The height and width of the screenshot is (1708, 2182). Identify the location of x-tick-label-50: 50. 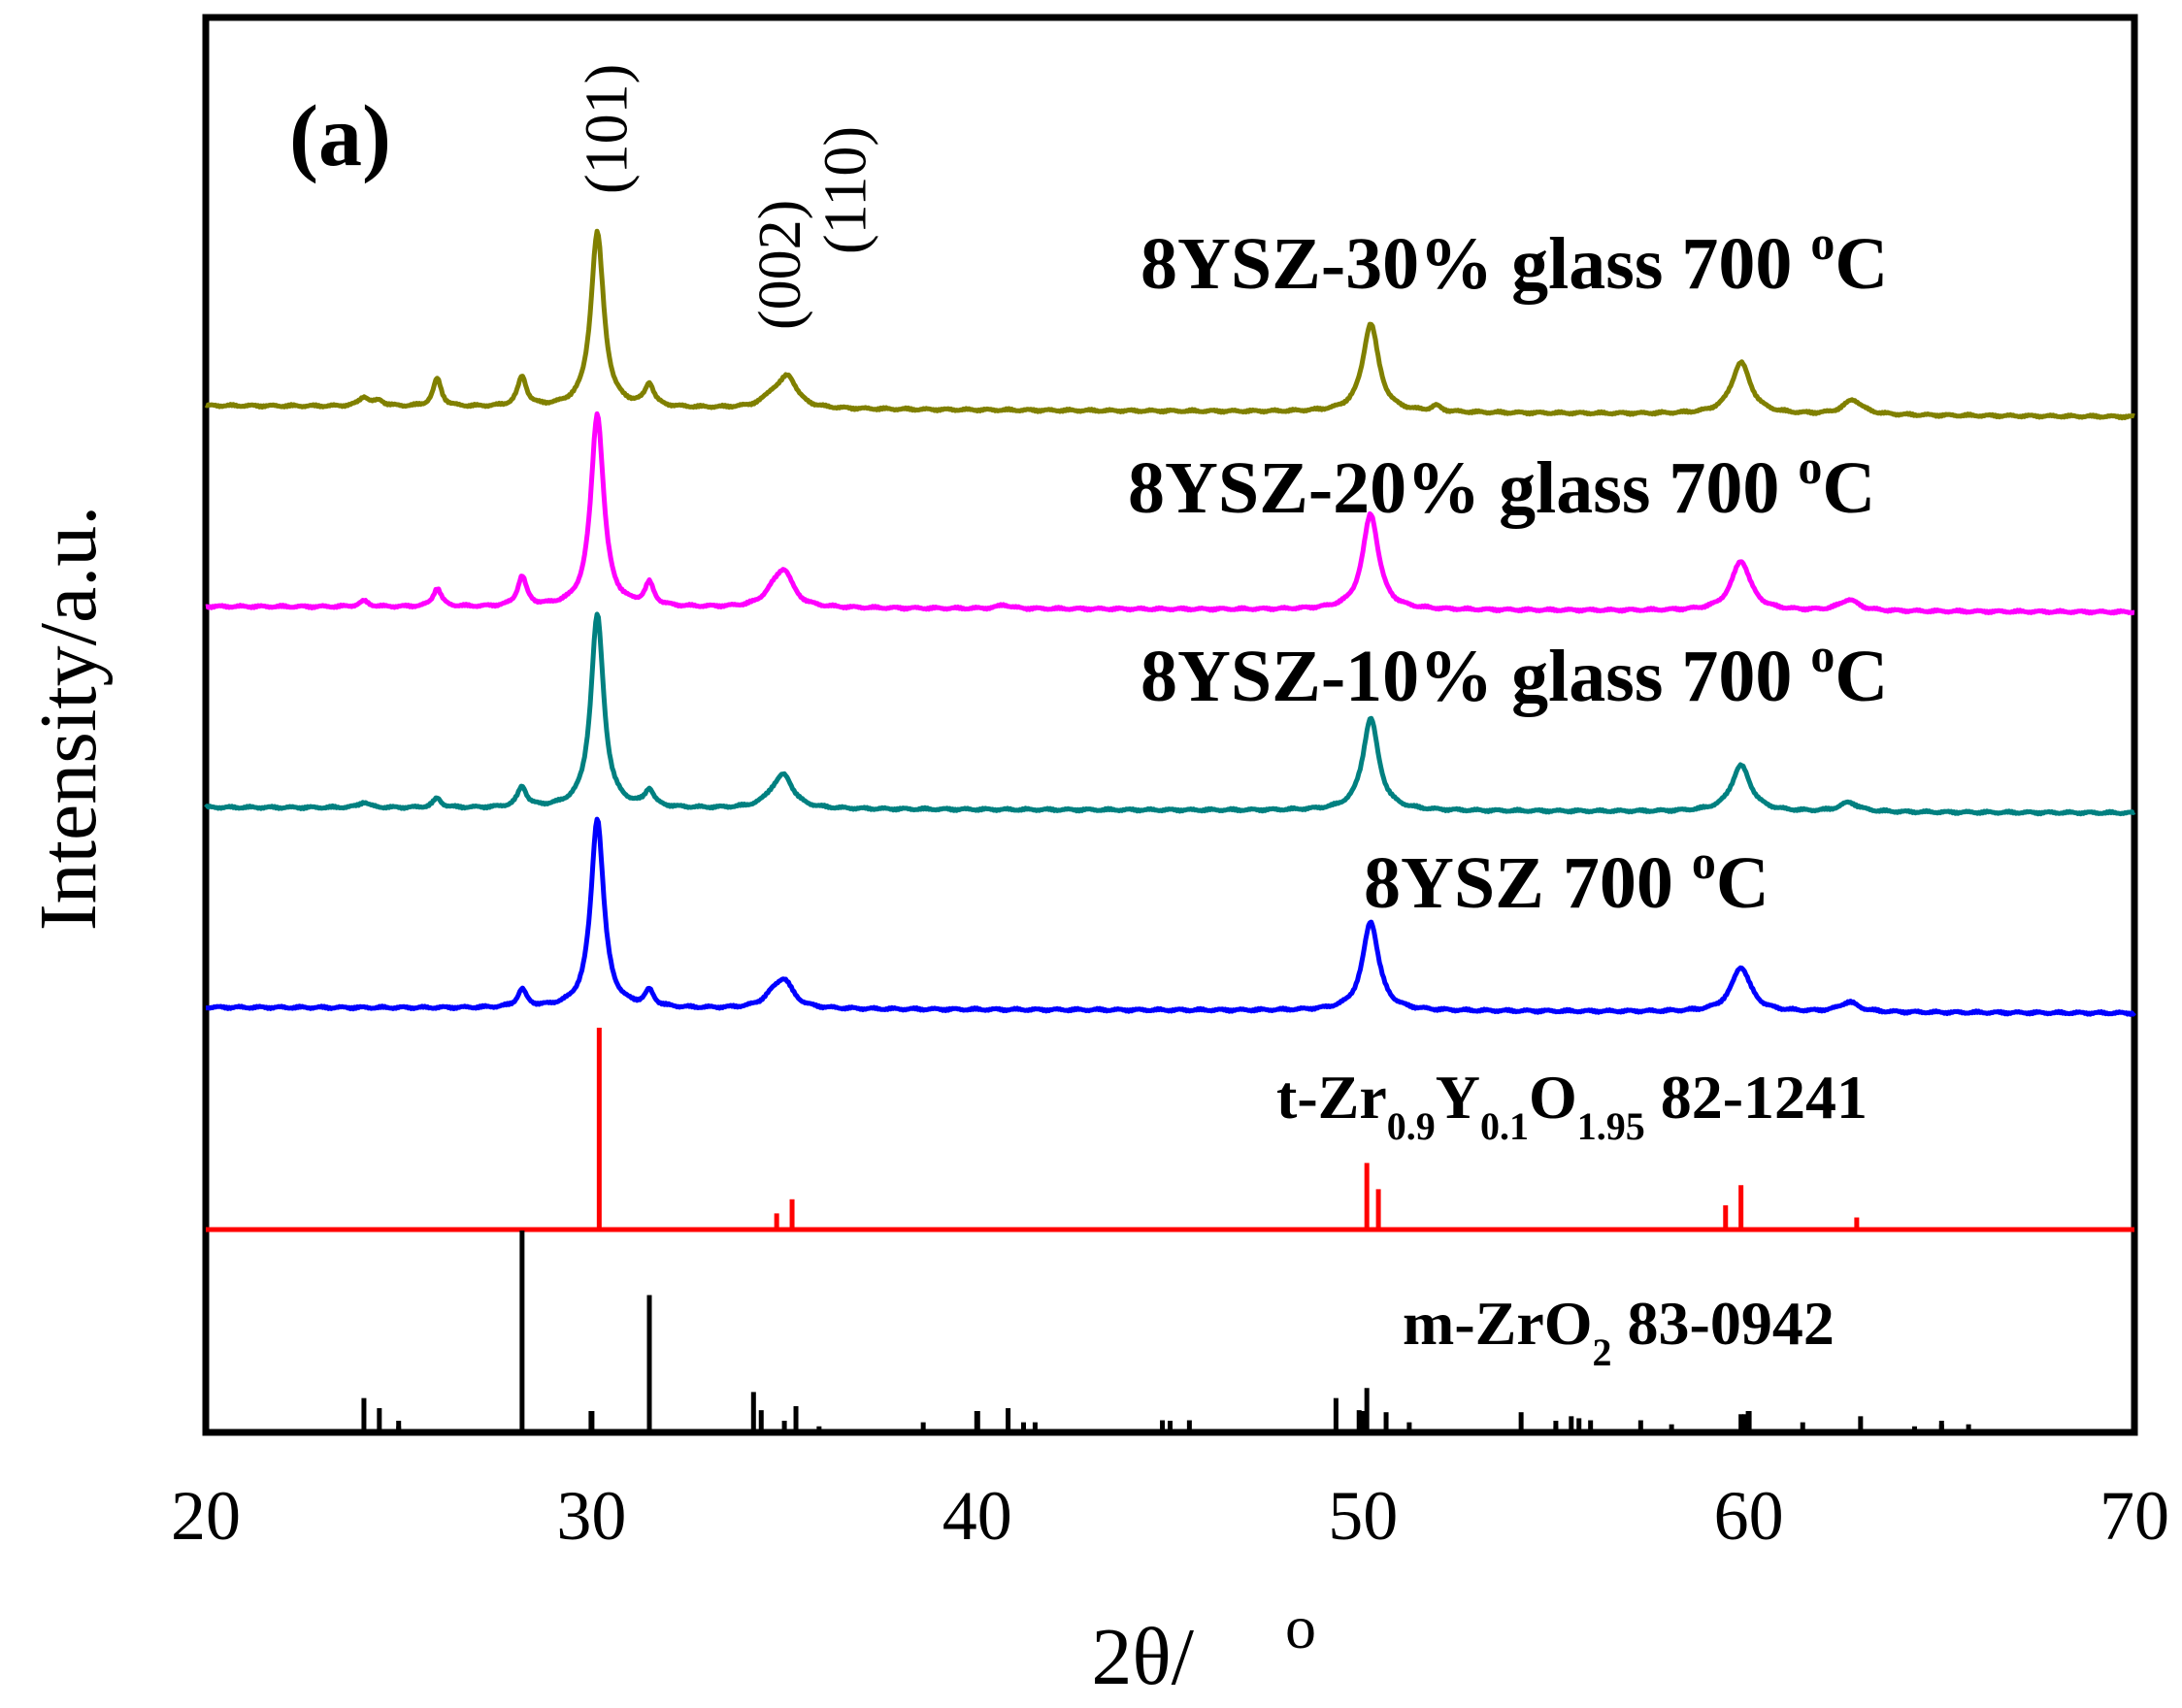
(1363, 1516).